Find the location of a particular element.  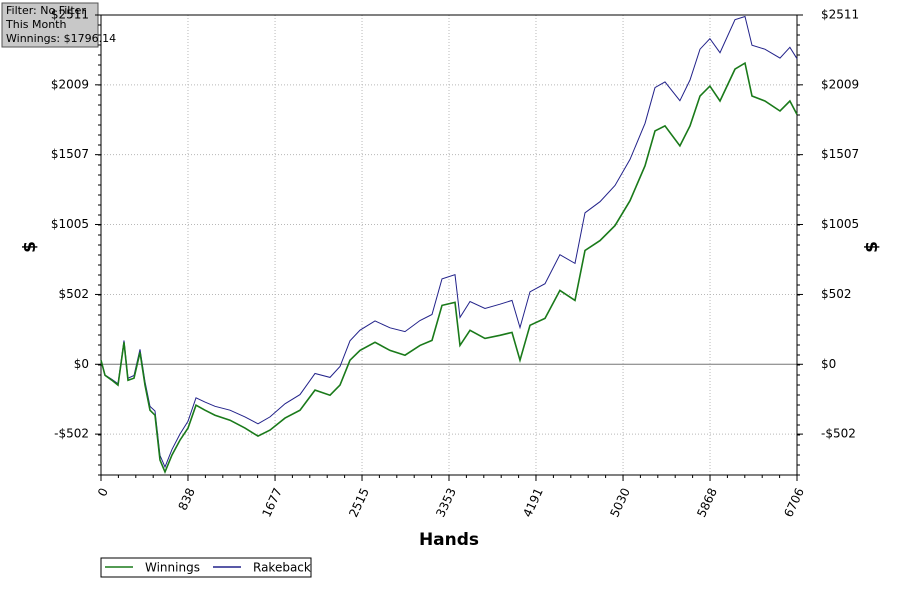

y2-tick-label: $1005 is located at coordinates (840, 224).